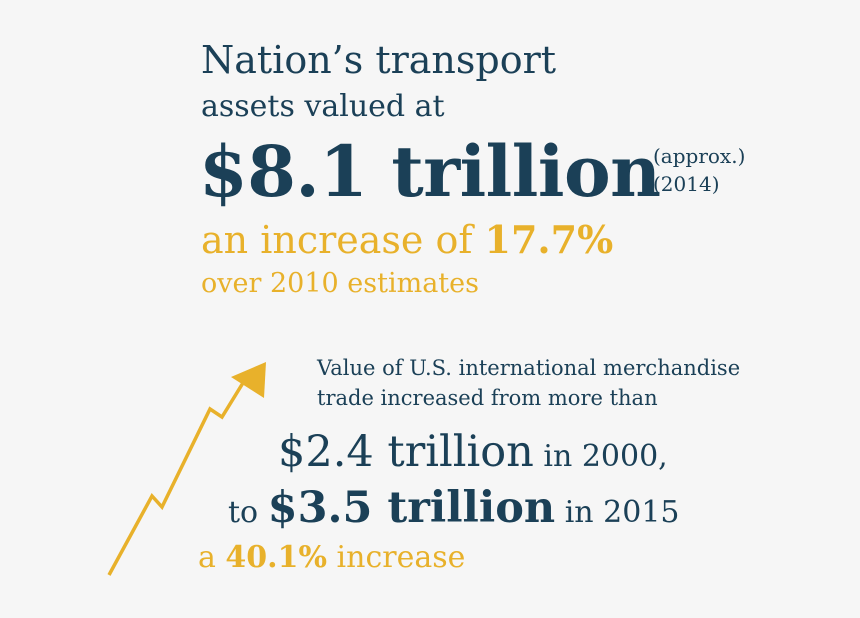 Image resolution: width=860 pixels, height=618 pixels. Describe the element at coordinates (212, 557) in the screenshot. I see `trade-change-prefix: a` at that location.